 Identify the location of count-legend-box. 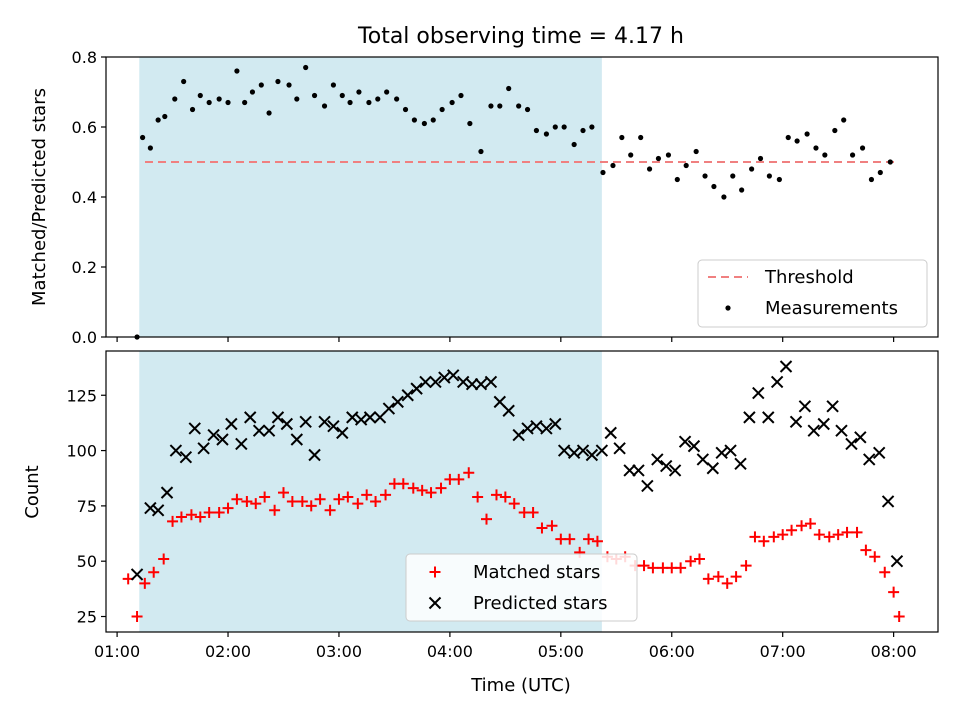
(521, 587).